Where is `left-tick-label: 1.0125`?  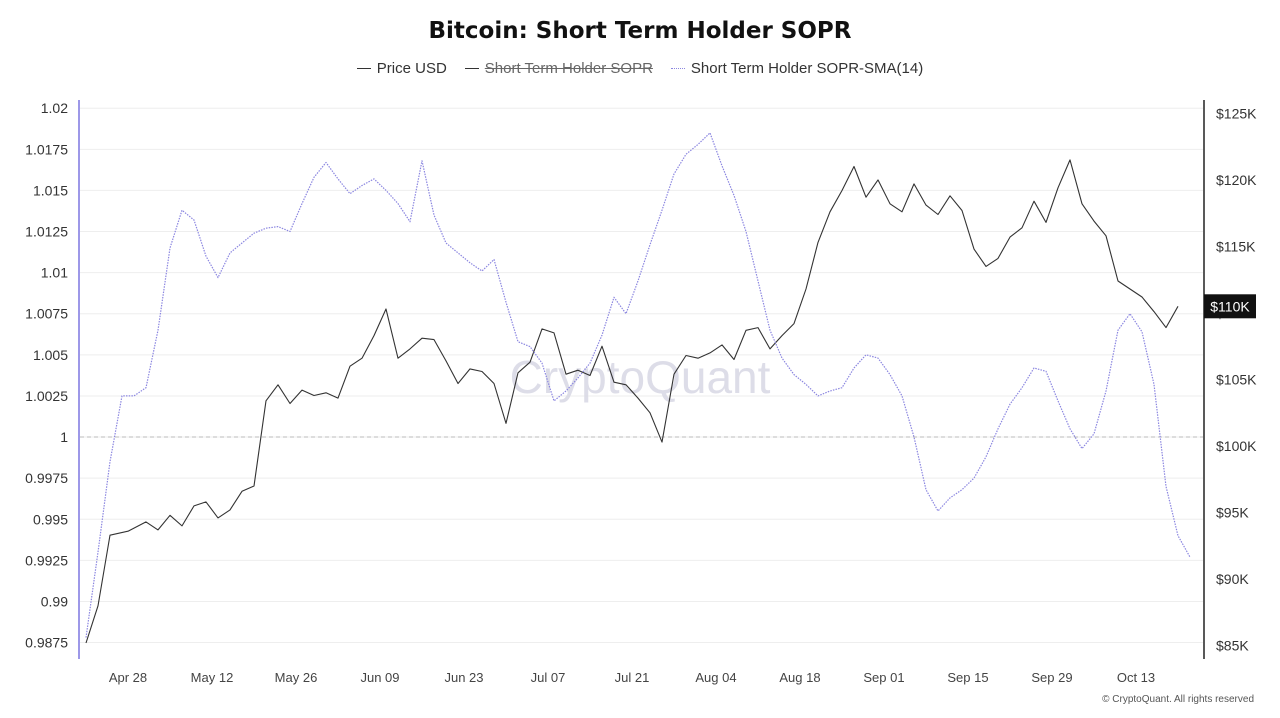
left-tick-label: 1.0125 is located at coordinates (46, 232).